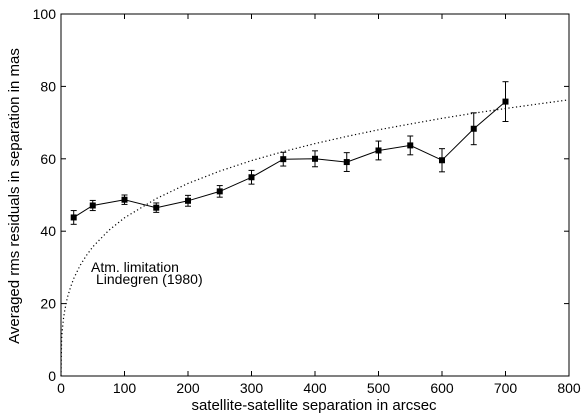  I want to click on x-tick-label: 0, so click(61, 388).